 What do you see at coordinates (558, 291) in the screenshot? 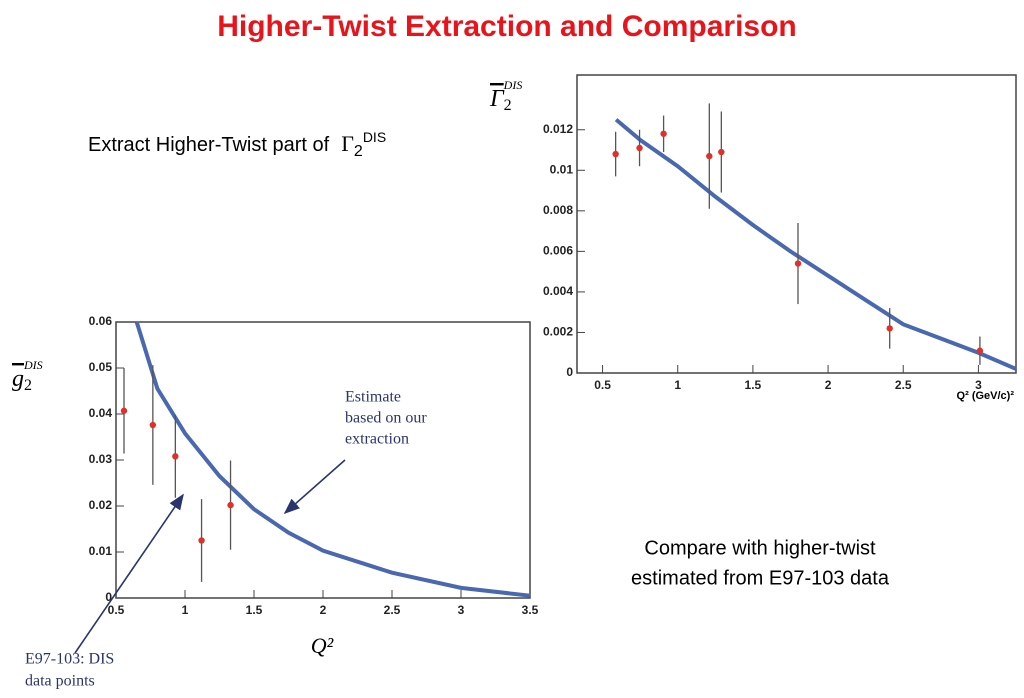
I see `y-tick-label: 0.004` at bounding box center [558, 291].